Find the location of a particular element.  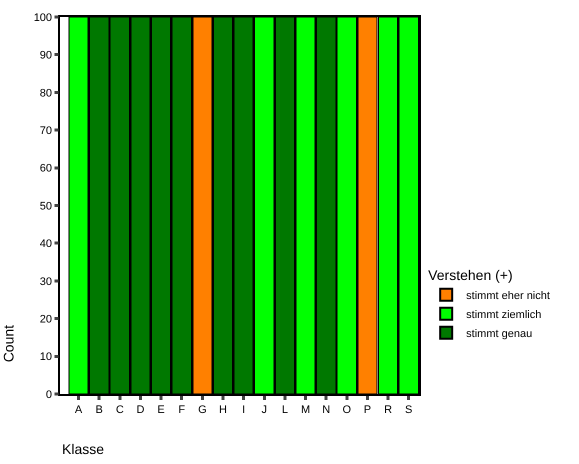

x-tick-label: J is located at coordinates (265, 410).